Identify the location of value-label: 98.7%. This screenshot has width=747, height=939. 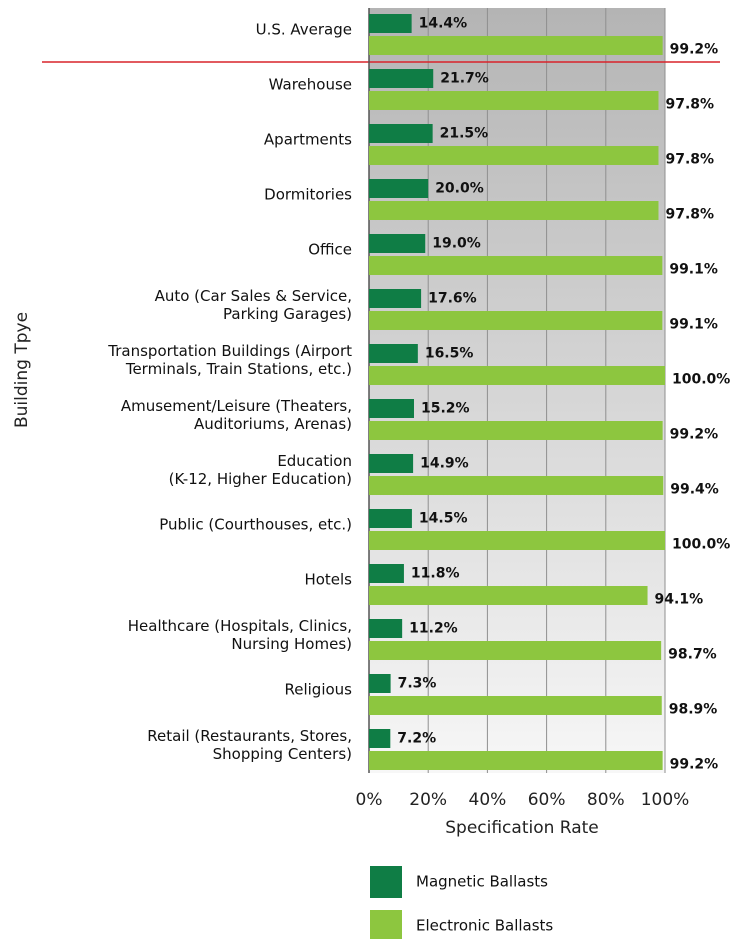
(692, 655).